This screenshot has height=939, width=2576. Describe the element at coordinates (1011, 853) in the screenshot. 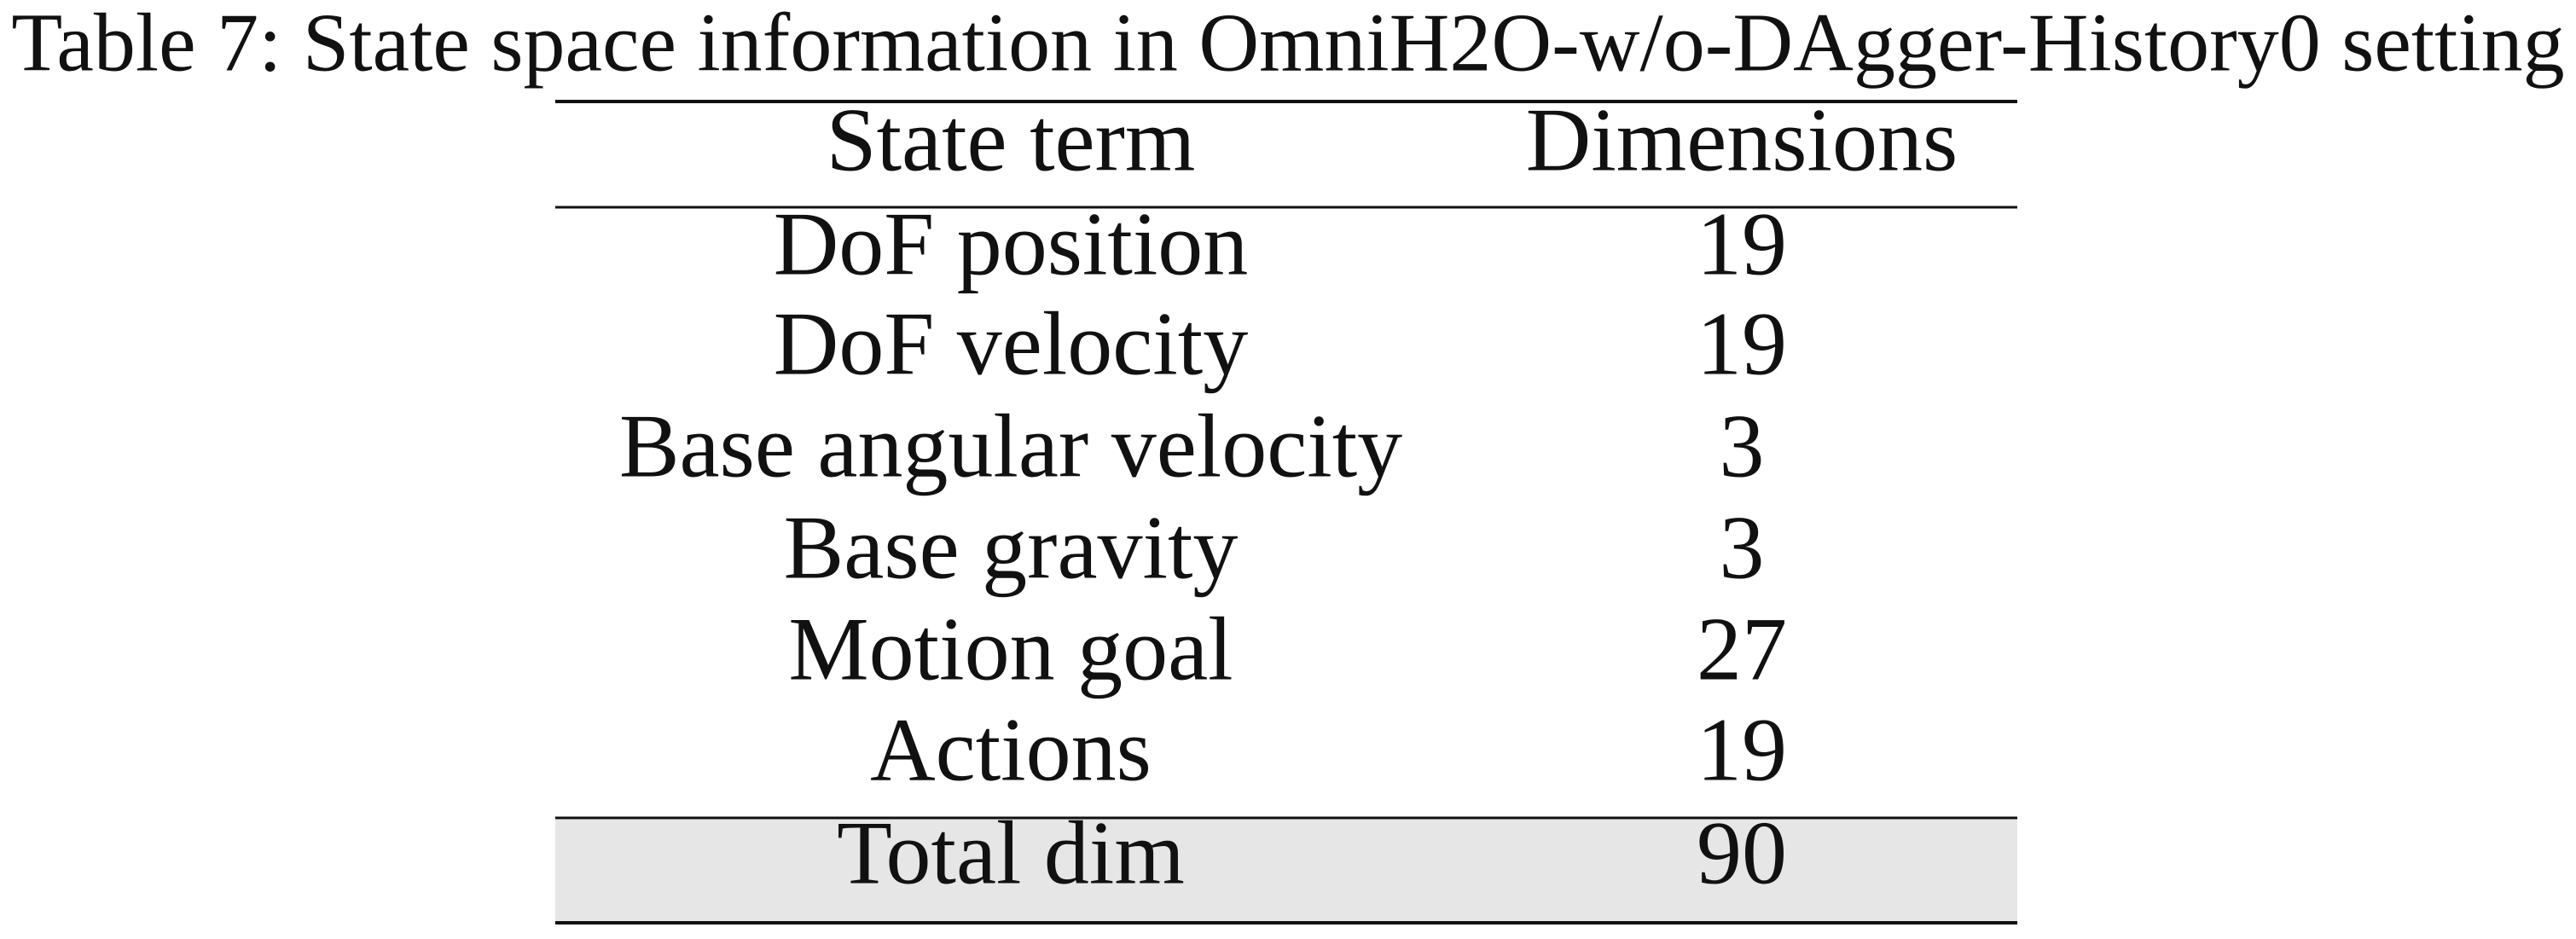

I see `total-label: Total dim` at that location.